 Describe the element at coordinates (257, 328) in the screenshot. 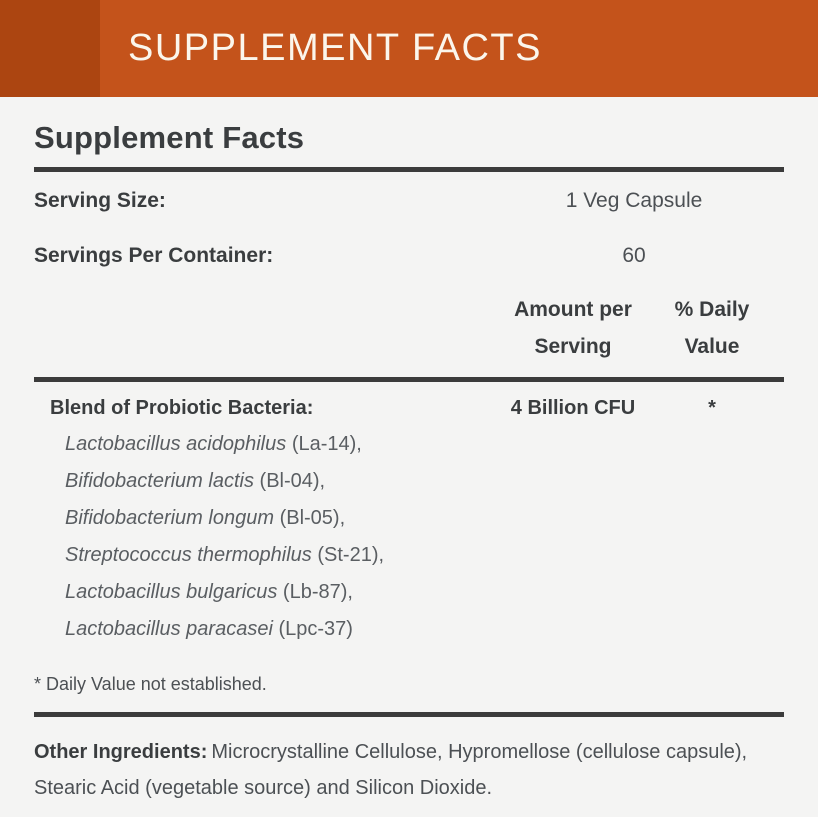

I see `column-headers-spacer` at that location.